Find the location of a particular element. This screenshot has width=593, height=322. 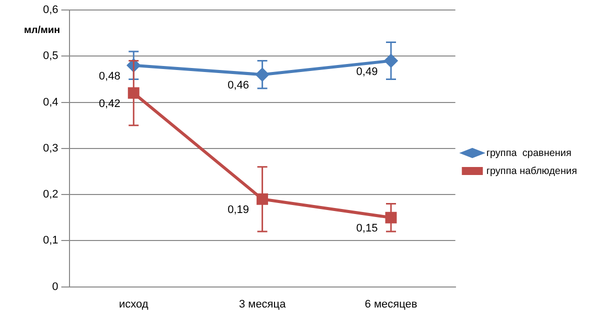

x-tick-label: 3 месяца is located at coordinates (262, 304).